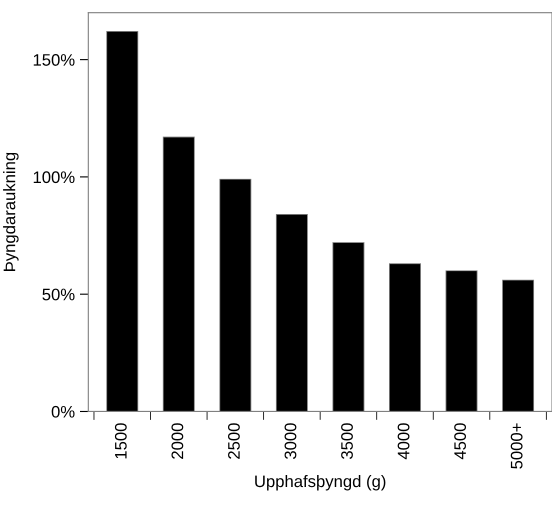 The height and width of the screenshot is (508, 552). Describe the element at coordinates (347, 441) in the screenshot. I see `x-tick-label: 3500` at that location.